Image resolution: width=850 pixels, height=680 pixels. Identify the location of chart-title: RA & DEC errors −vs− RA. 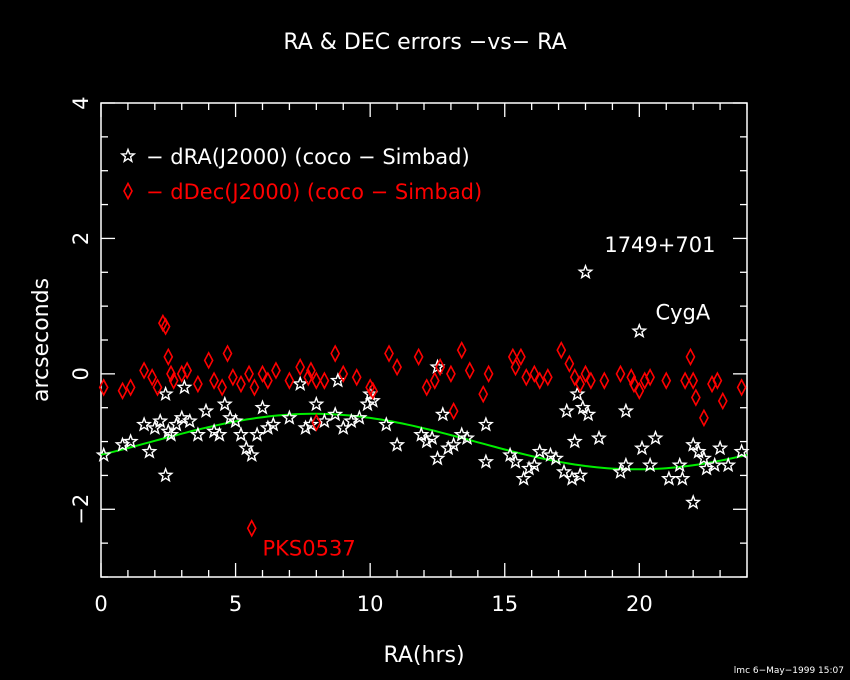
(425, 42).